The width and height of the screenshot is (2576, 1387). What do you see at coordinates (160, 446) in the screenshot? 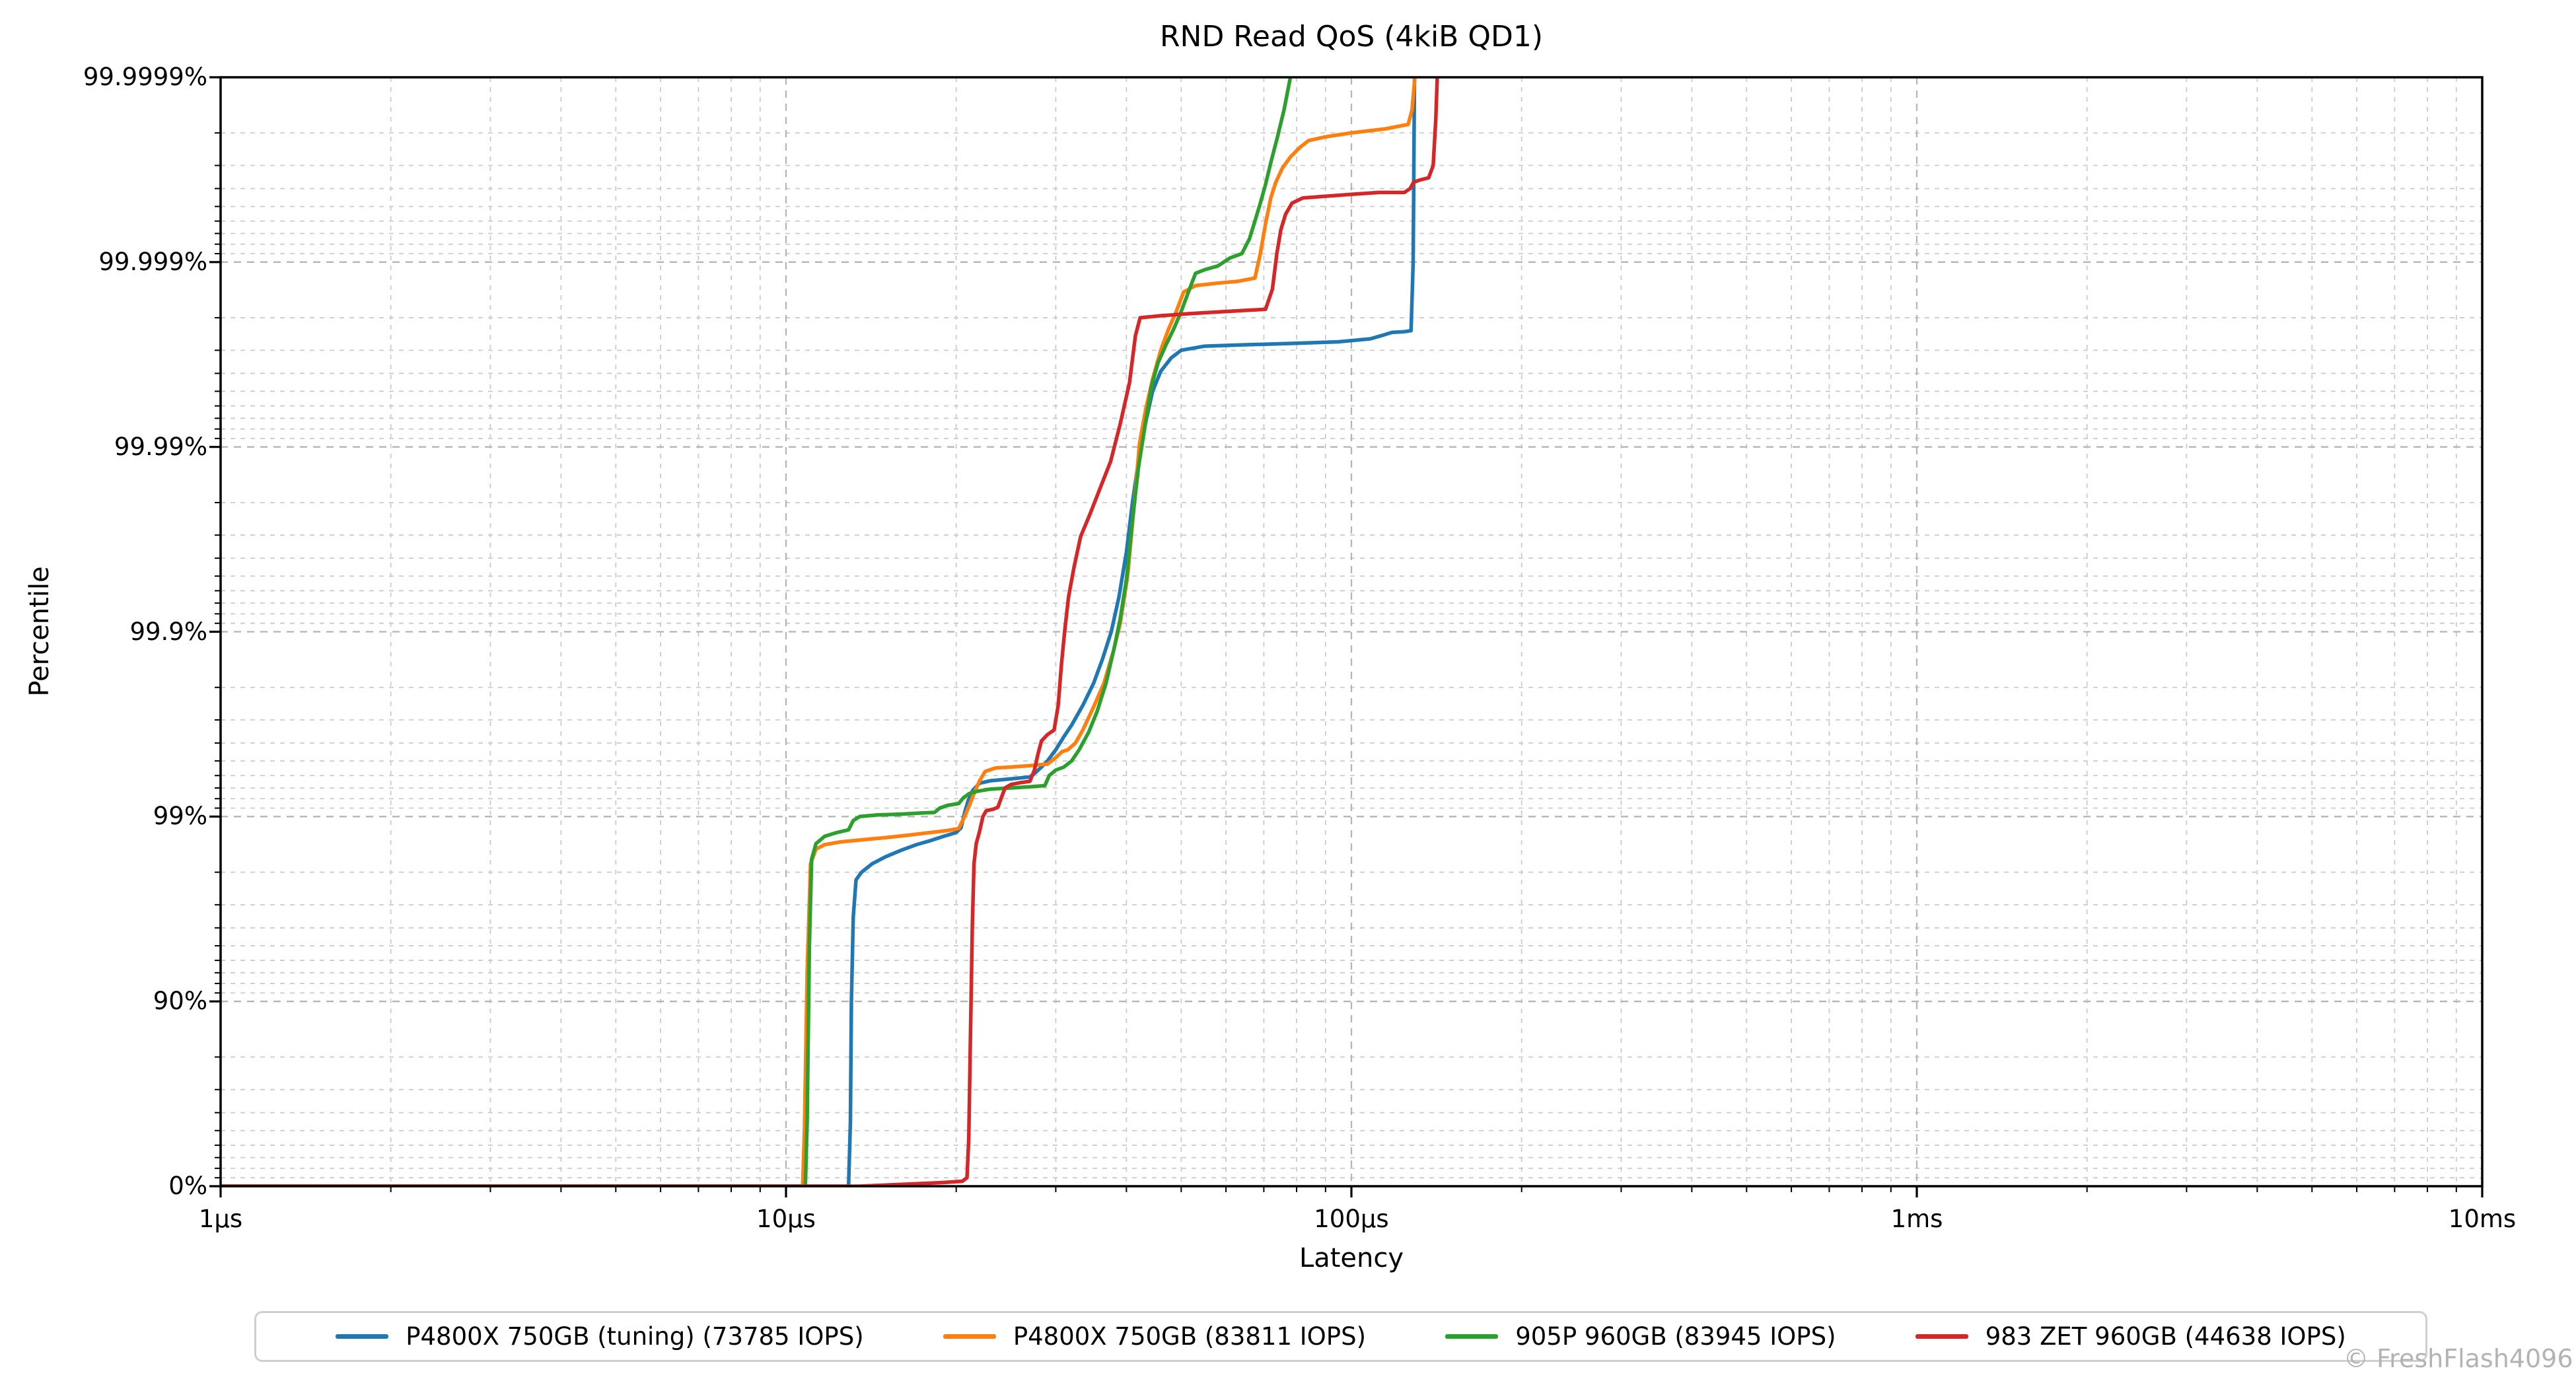
I see `y-tick-9999: 99.99%` at bounding box center [160, 446].